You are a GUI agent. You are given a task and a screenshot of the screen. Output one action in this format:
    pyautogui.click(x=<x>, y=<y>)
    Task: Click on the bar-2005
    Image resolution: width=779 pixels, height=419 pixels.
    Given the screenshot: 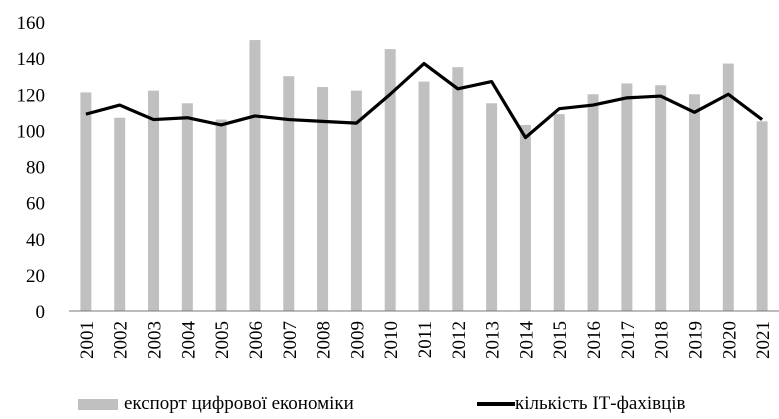 What is the action you would take?
    pyautogui.click(x=221, y=215)
    